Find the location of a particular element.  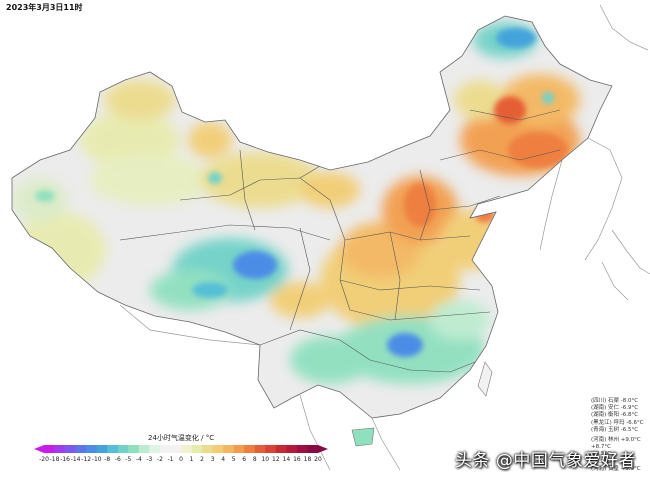

station-row: (湖南) 安仁 -6.9°C is located at coordinates (615, 408).